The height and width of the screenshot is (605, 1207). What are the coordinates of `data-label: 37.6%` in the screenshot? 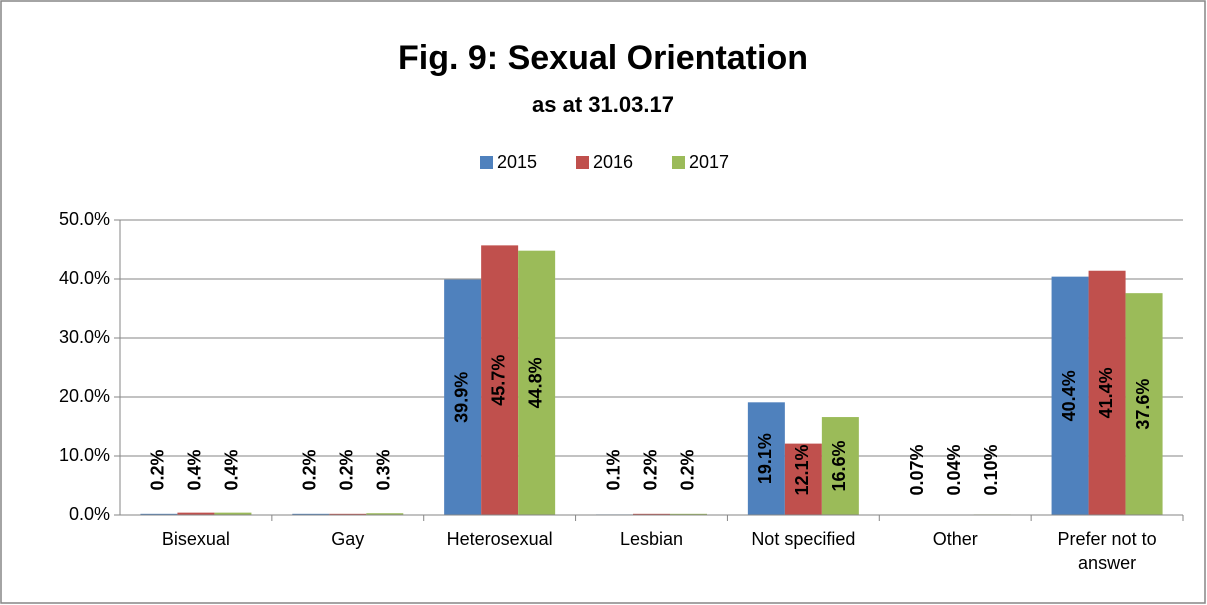 It's located at (1143, 404).